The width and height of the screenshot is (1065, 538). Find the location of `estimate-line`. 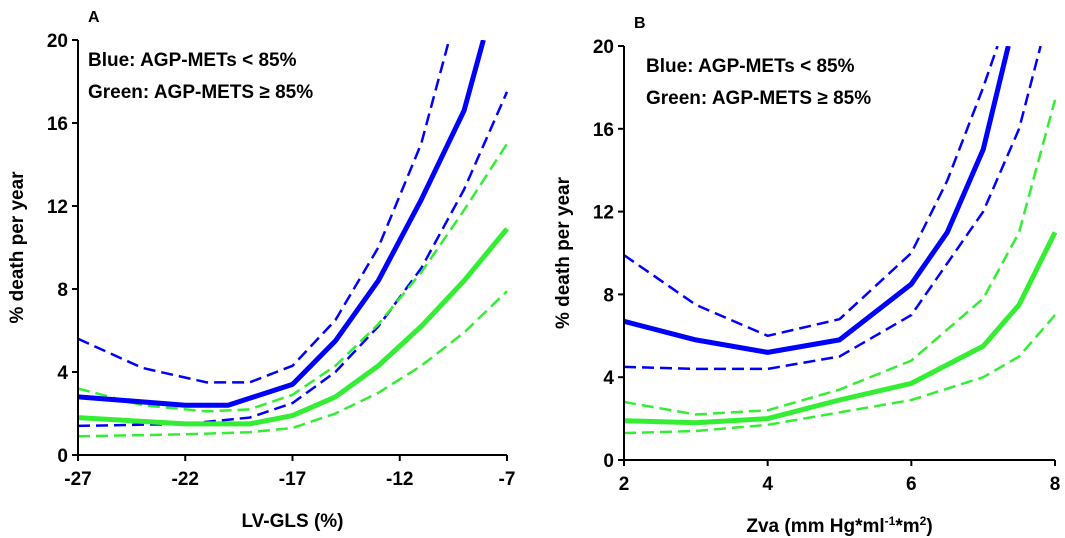

estimate-line is located at coordinates (840, 328).